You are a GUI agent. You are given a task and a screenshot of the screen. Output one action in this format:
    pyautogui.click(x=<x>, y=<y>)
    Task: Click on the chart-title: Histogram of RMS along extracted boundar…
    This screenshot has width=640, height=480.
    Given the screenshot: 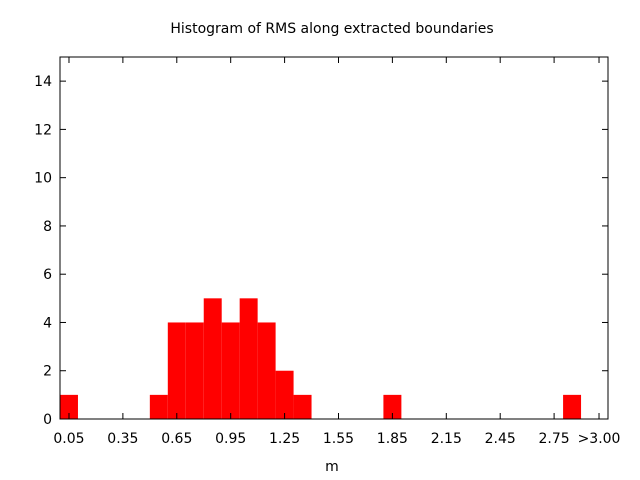 What is the action you would take?
    pyautogui.click(x=331, y=29)
    